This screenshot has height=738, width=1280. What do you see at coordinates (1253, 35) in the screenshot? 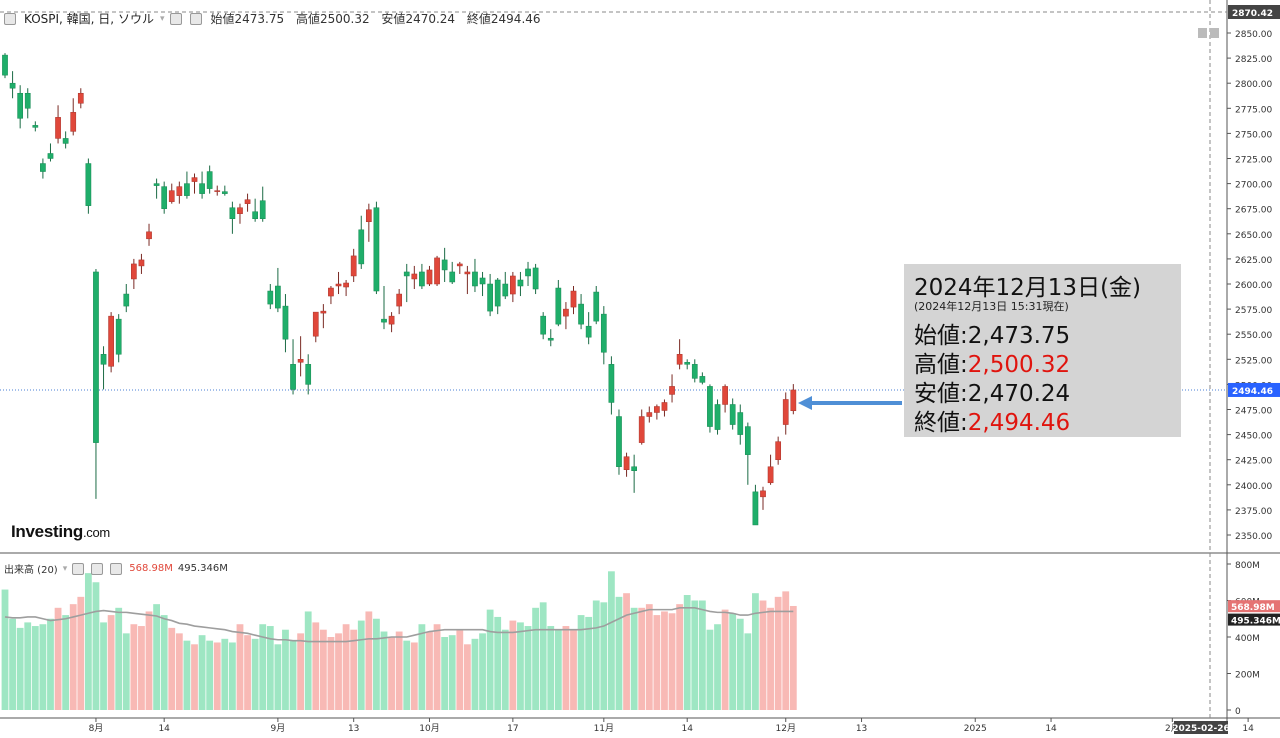
I see `price-tick-label: 2850.00` at bounding box center [1253, 35].